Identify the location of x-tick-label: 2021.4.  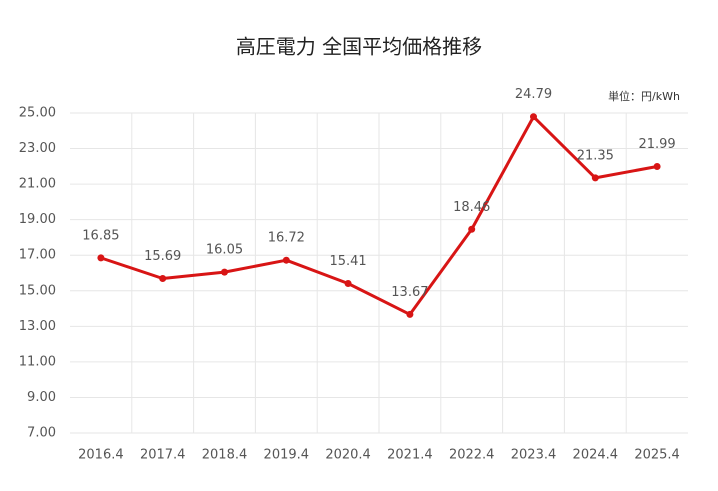
(410, 455).